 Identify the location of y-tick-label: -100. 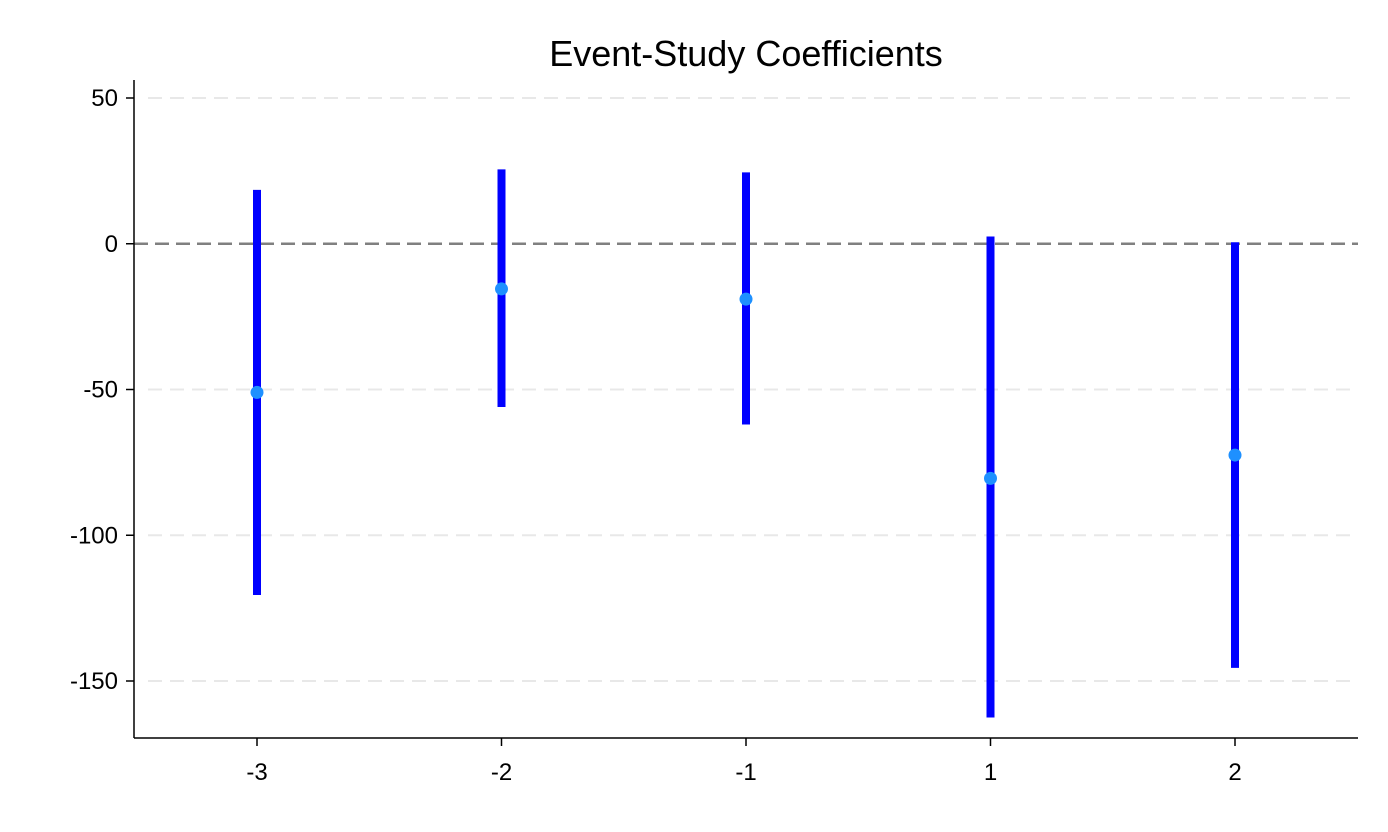
(94, 535).